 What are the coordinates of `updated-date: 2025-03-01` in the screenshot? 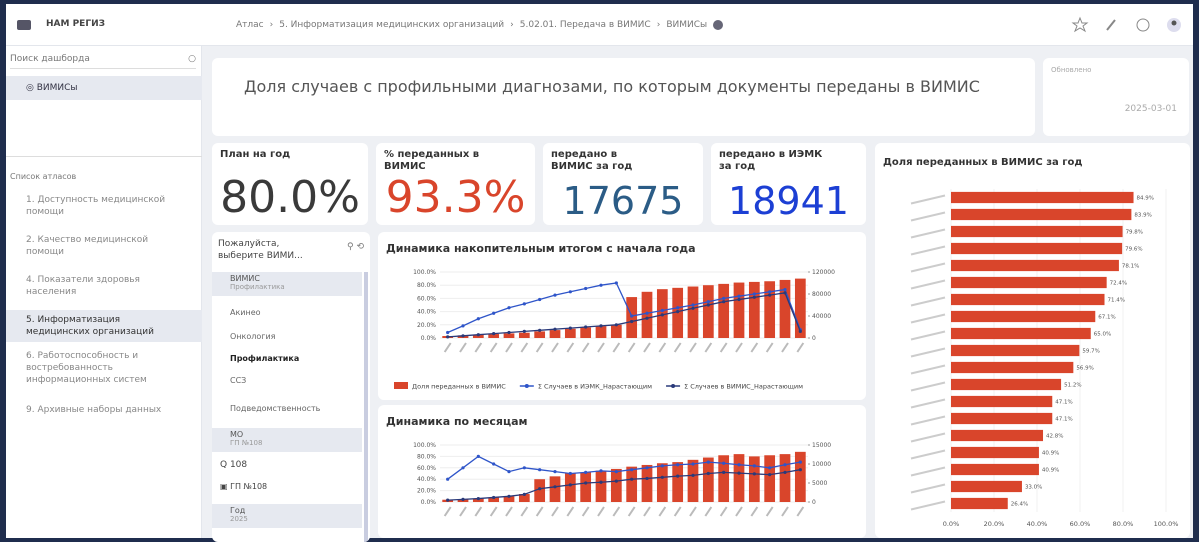 It's located at (1150, 109).